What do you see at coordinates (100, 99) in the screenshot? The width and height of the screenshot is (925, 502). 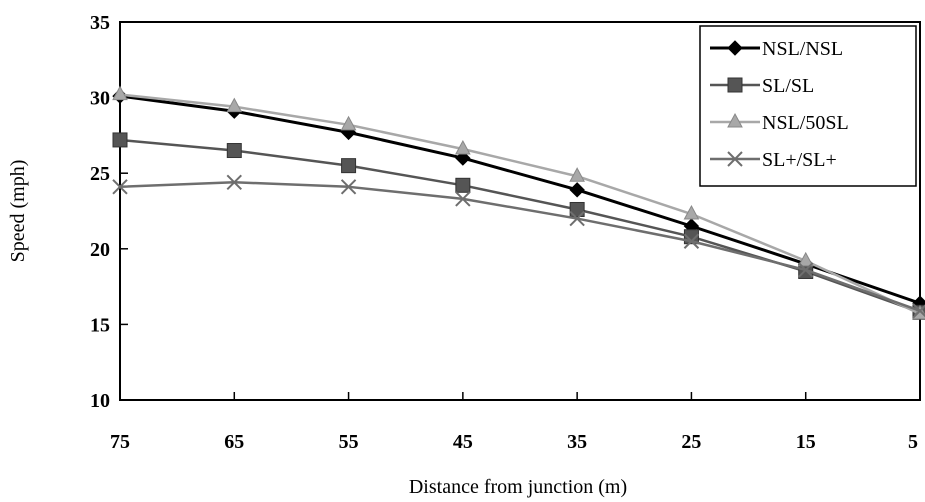 I see `y-tick-label: 30` at bounding box center [100, 99].